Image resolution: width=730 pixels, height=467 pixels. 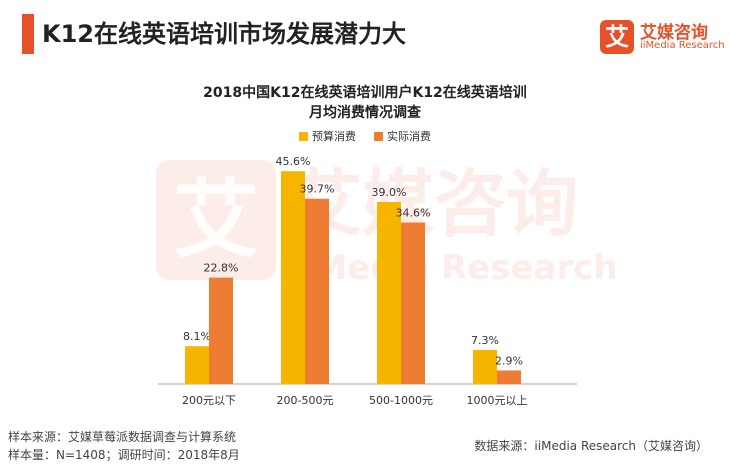 I want to click on logo-mark-icon: 艾, so click(x=617, y=37).